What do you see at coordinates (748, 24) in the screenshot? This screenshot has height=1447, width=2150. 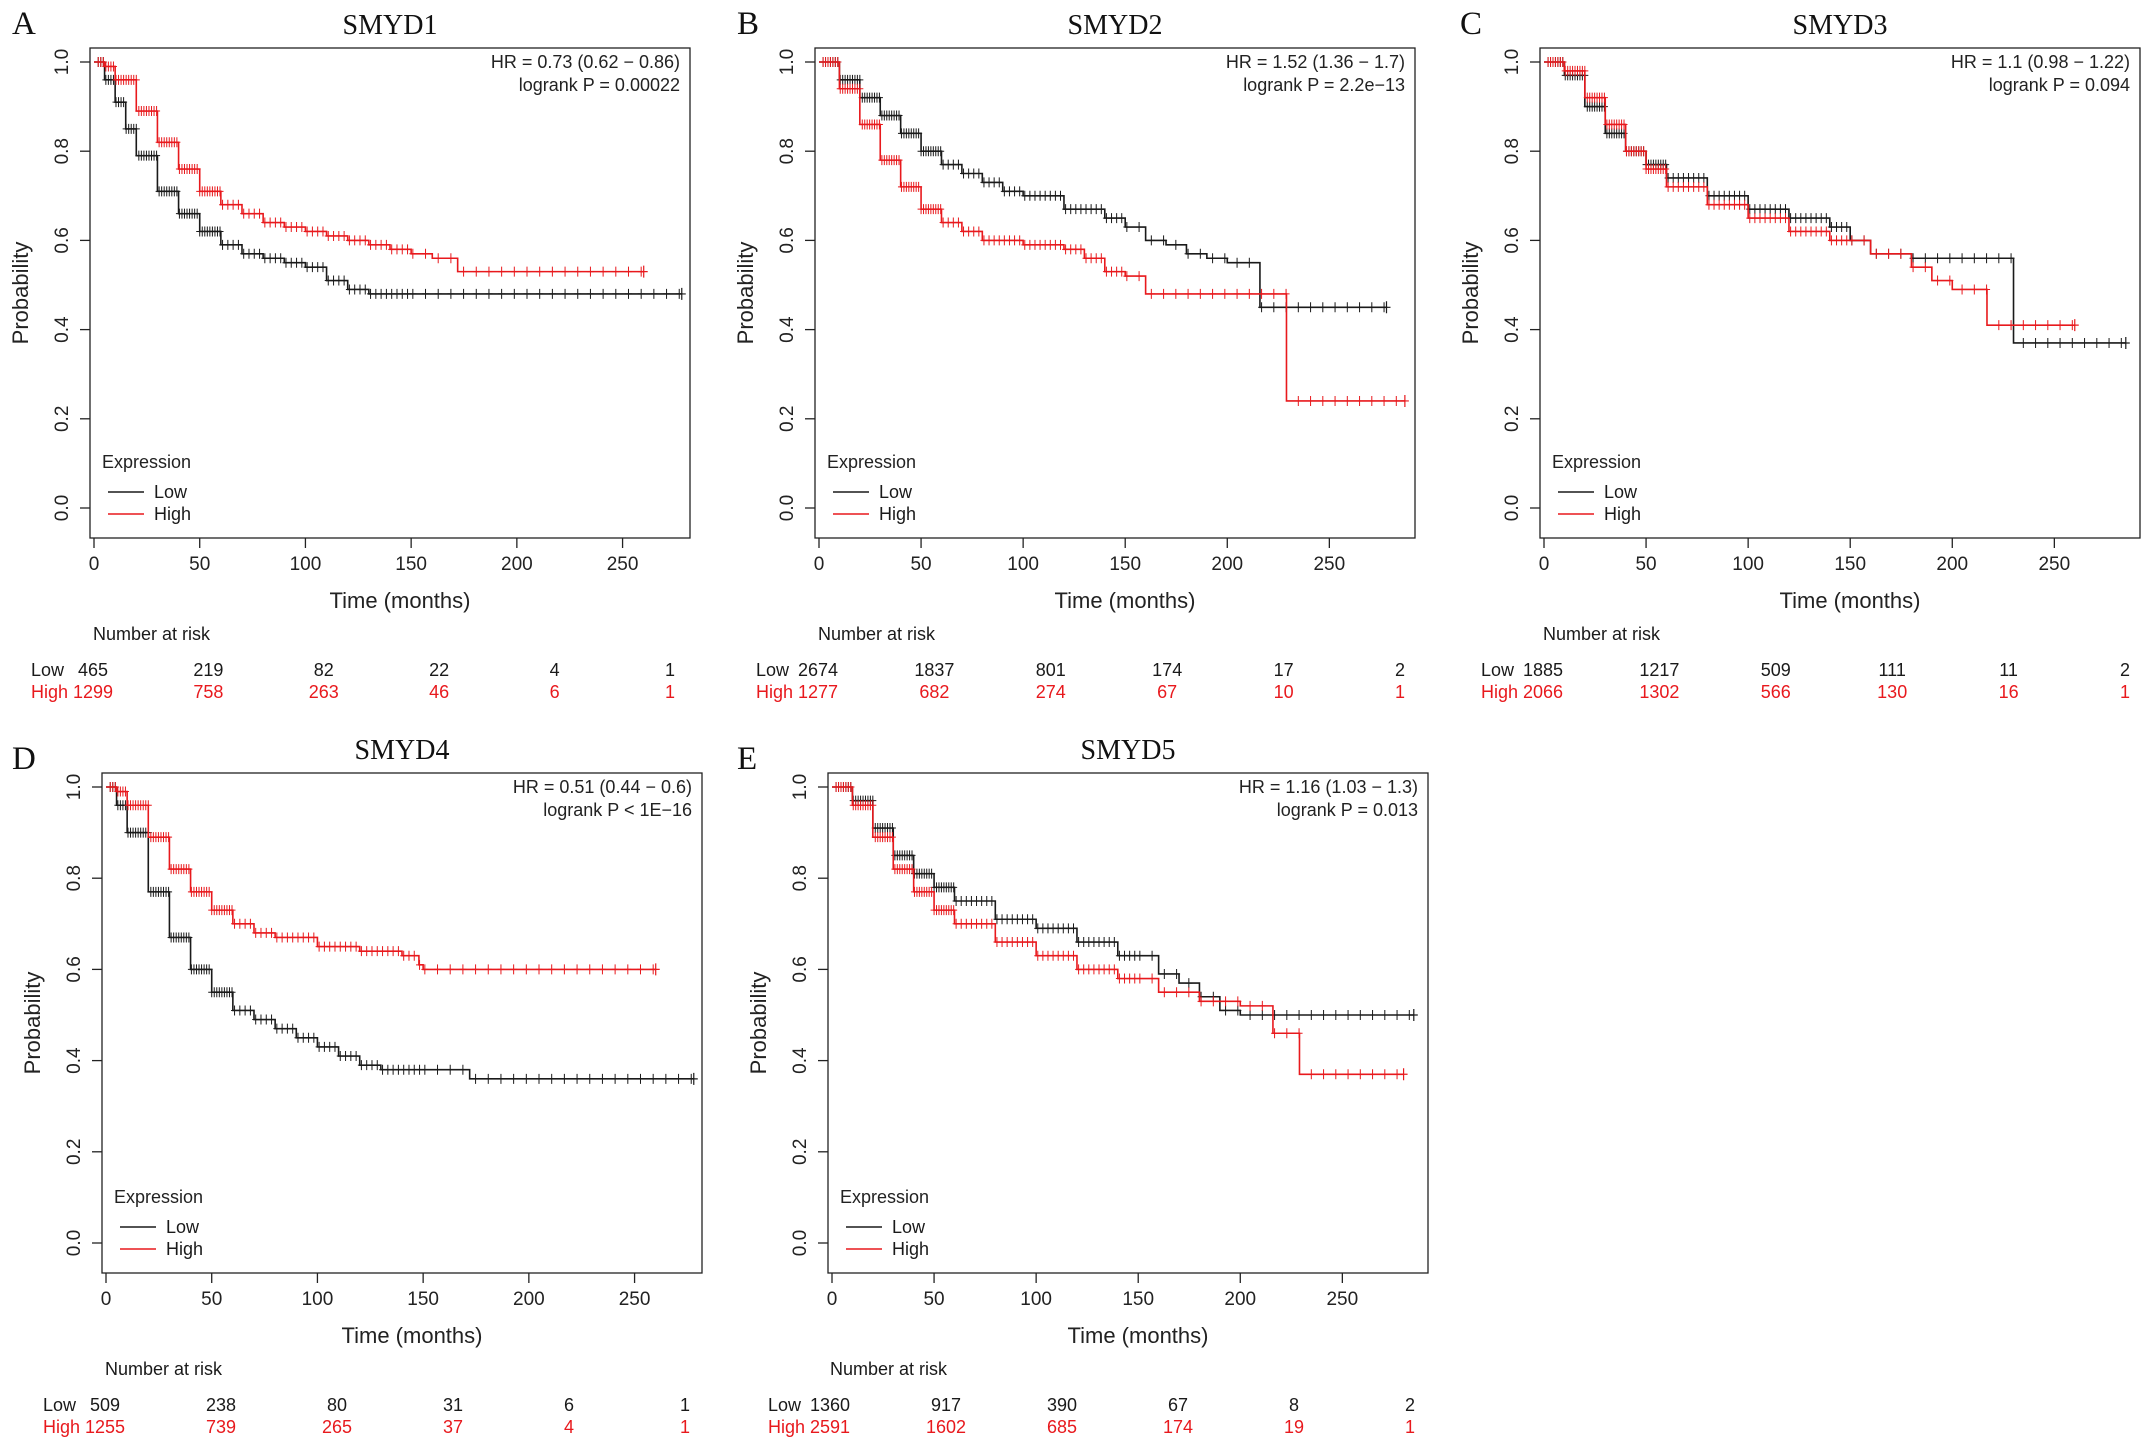 I see `panel-letter: B` at bounding box center [748, 24].